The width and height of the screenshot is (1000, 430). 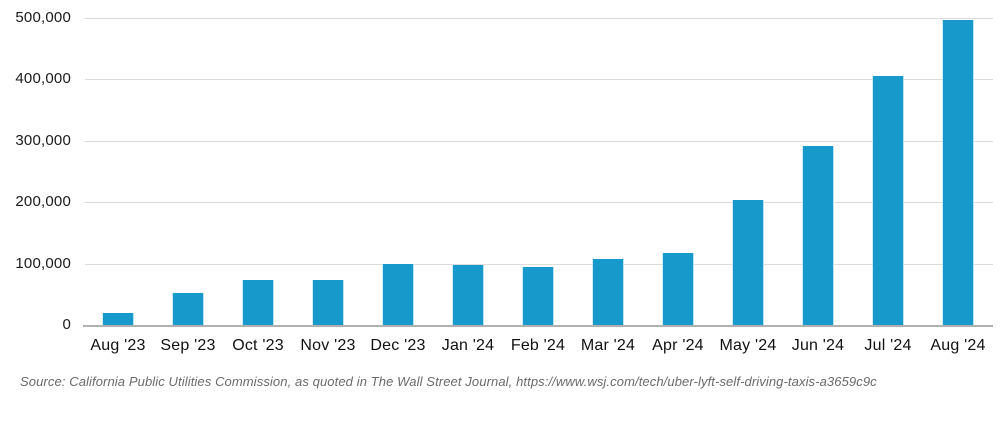 I want to click on y-tick-label-100-000: 100,000, so click(x=43, y=263).